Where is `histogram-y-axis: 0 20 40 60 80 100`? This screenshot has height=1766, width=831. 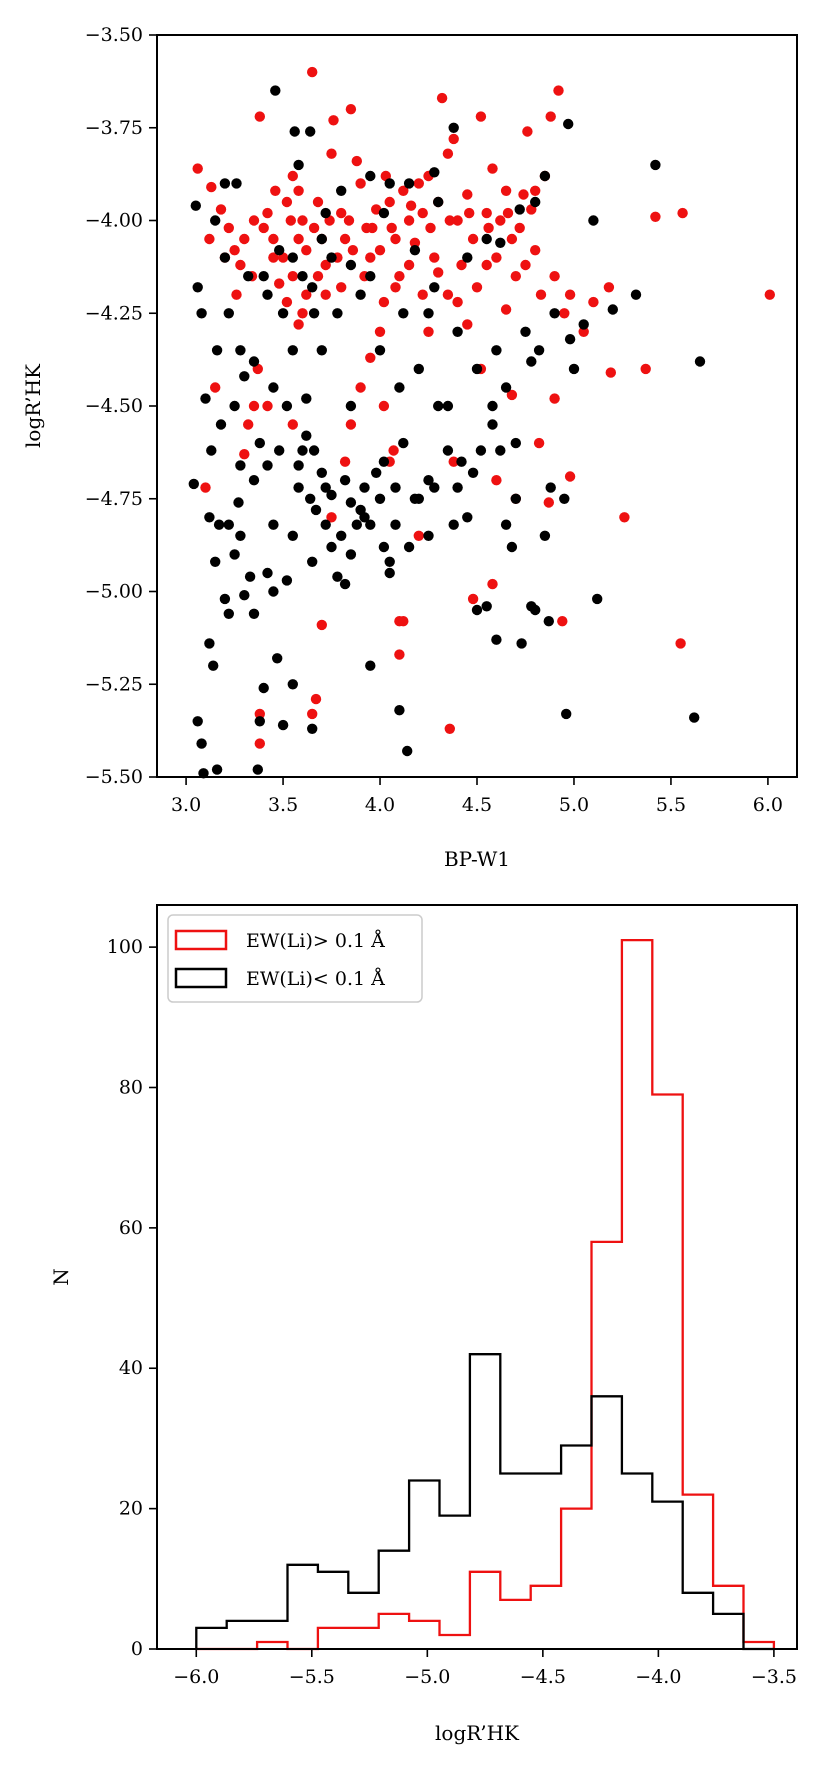 histogram-y-axis: 0 20 40 60 80 100 is located at coordinates (132, 1298).